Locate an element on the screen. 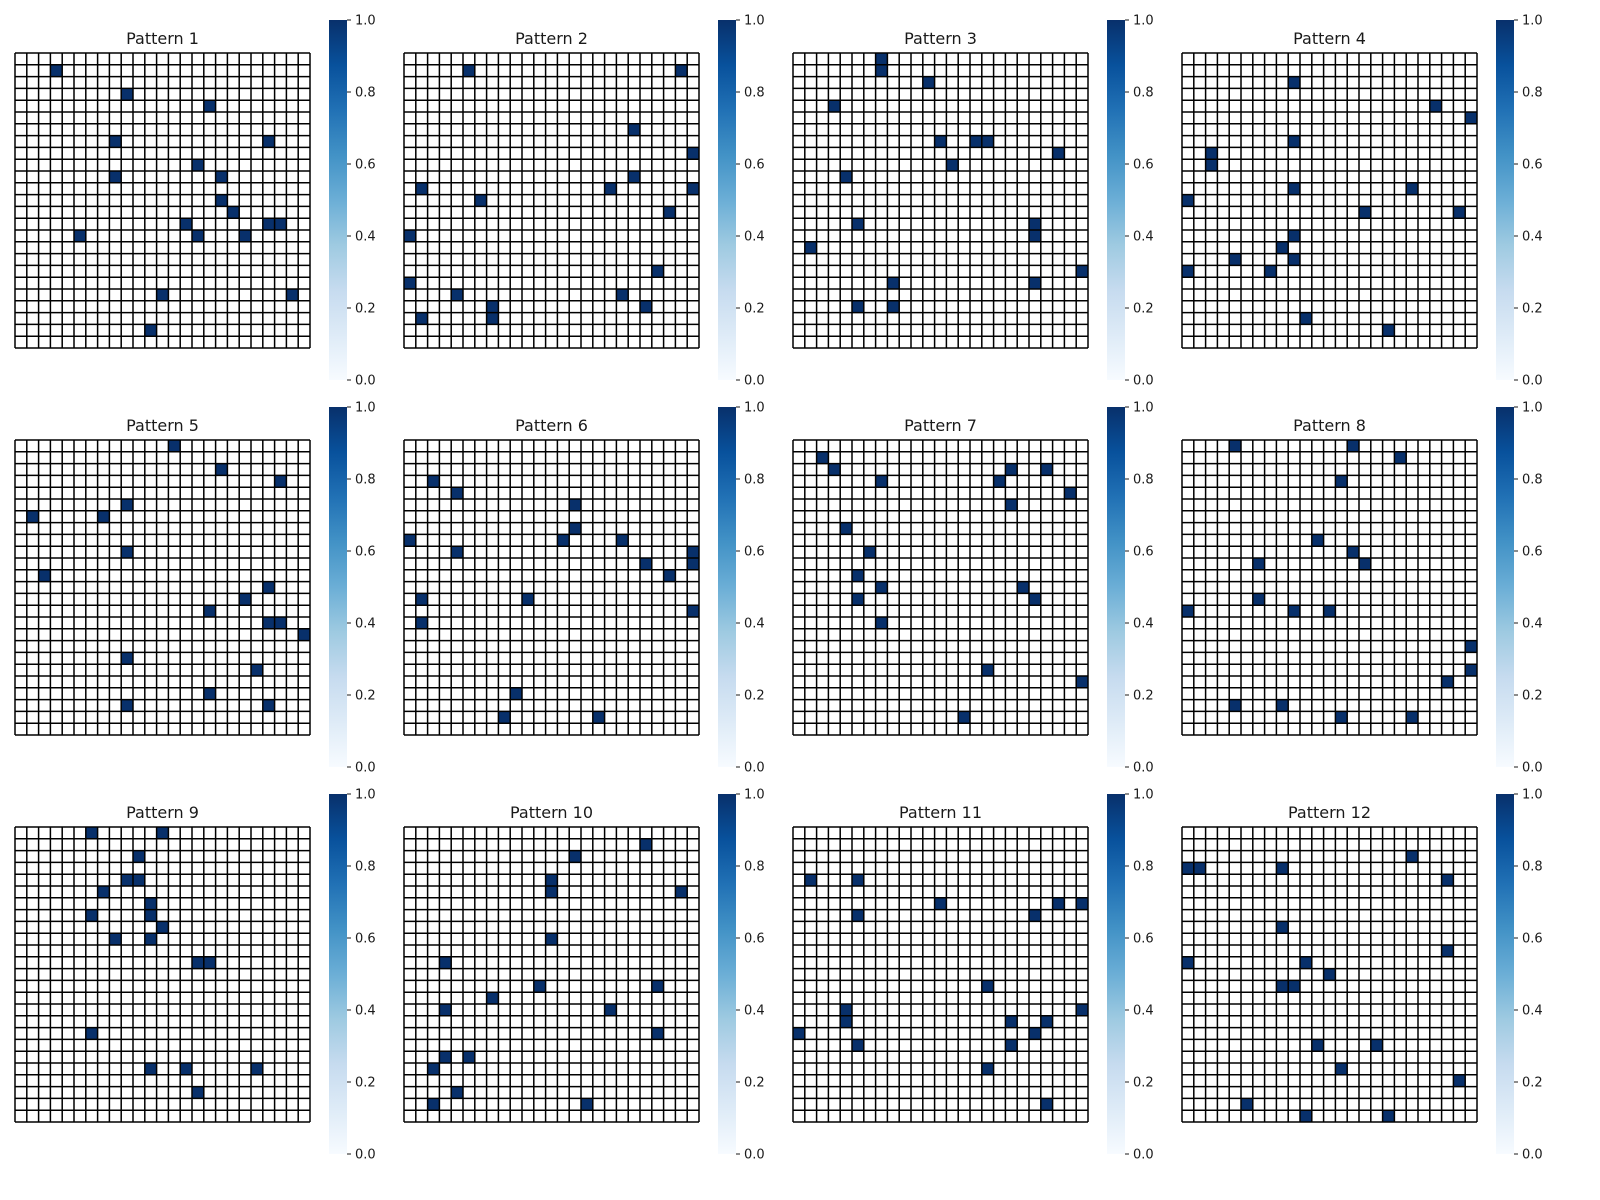  heatmap-panel: Pattern 6 0.0 0.2 0.4 0.6 0.8 1.0 is located at coordinates (584, 588).